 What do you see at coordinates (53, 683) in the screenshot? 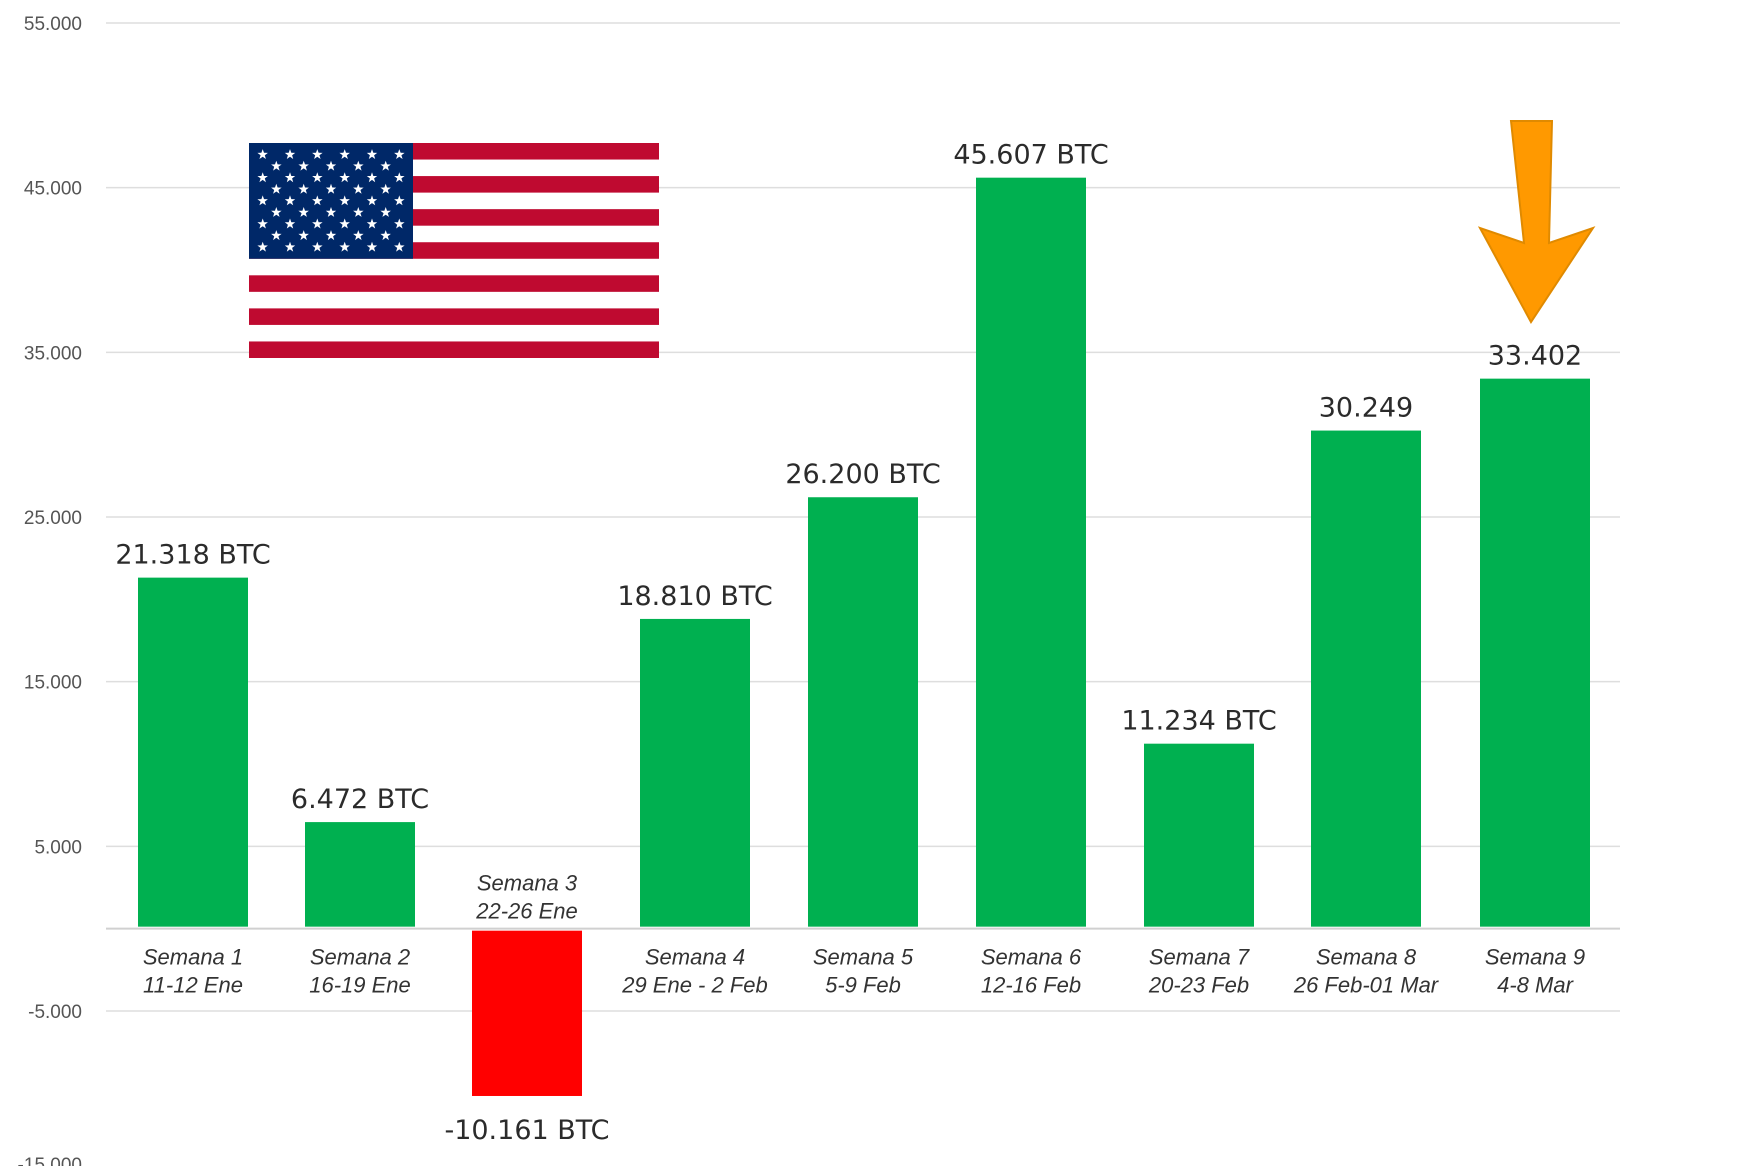
I see `y-tick-label: 15.000` at bounding box center [53, 683].